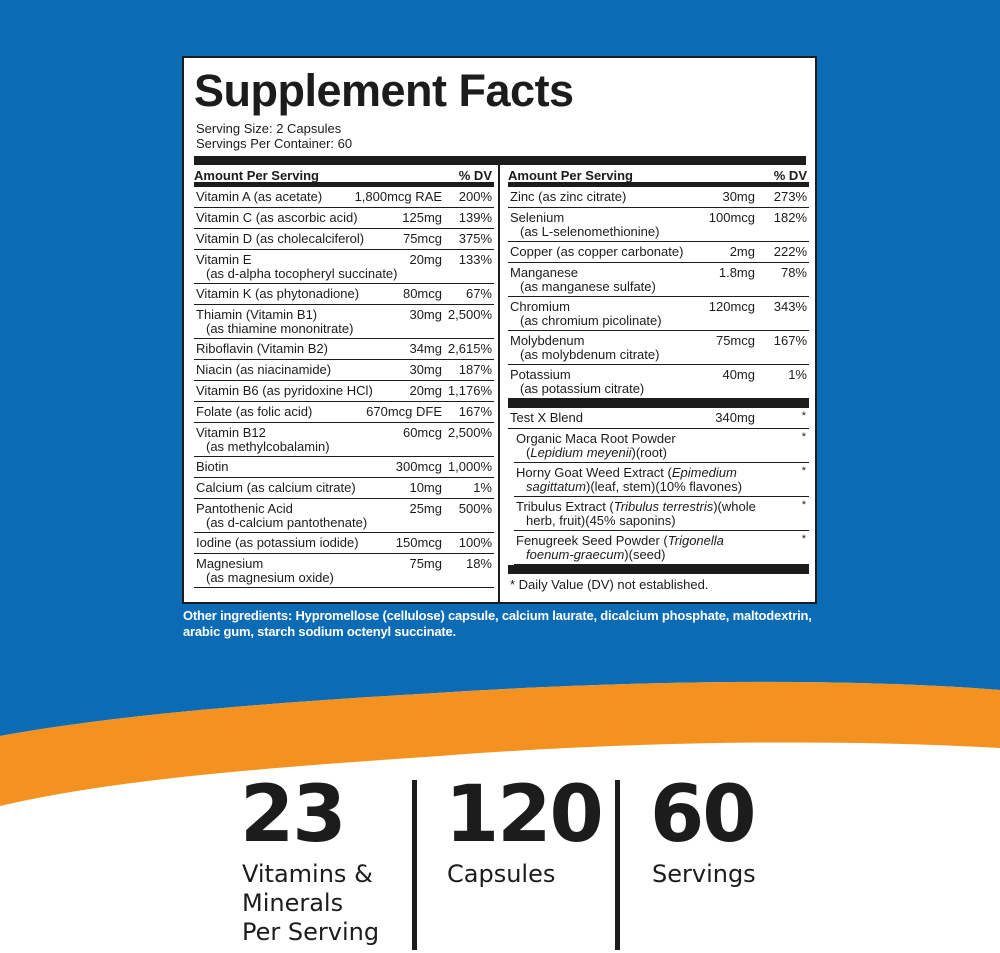 Image resolution: width=1000 pixels, height=953 pixels. What do you see at coordinates (664, 486) in the screenshot?
I see `ingredient-text: )(leaf, stem)(10% flavones)` at bounding box center [664, 486].